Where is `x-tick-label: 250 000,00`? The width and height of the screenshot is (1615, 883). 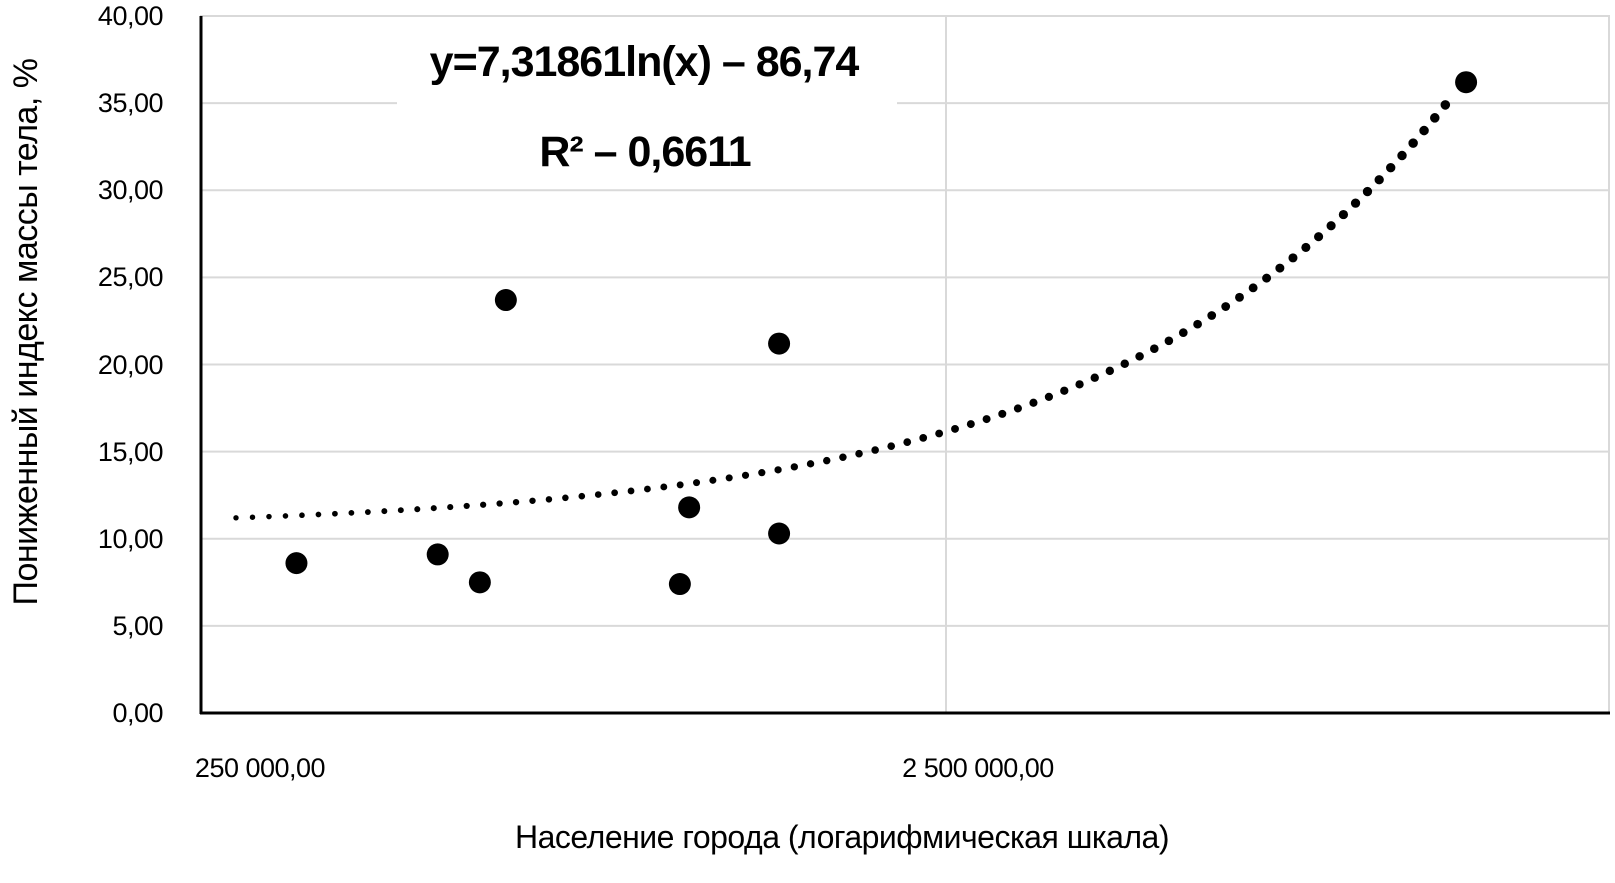 x-tick-label: 250 000,00 is located at coordinates (260, 768).